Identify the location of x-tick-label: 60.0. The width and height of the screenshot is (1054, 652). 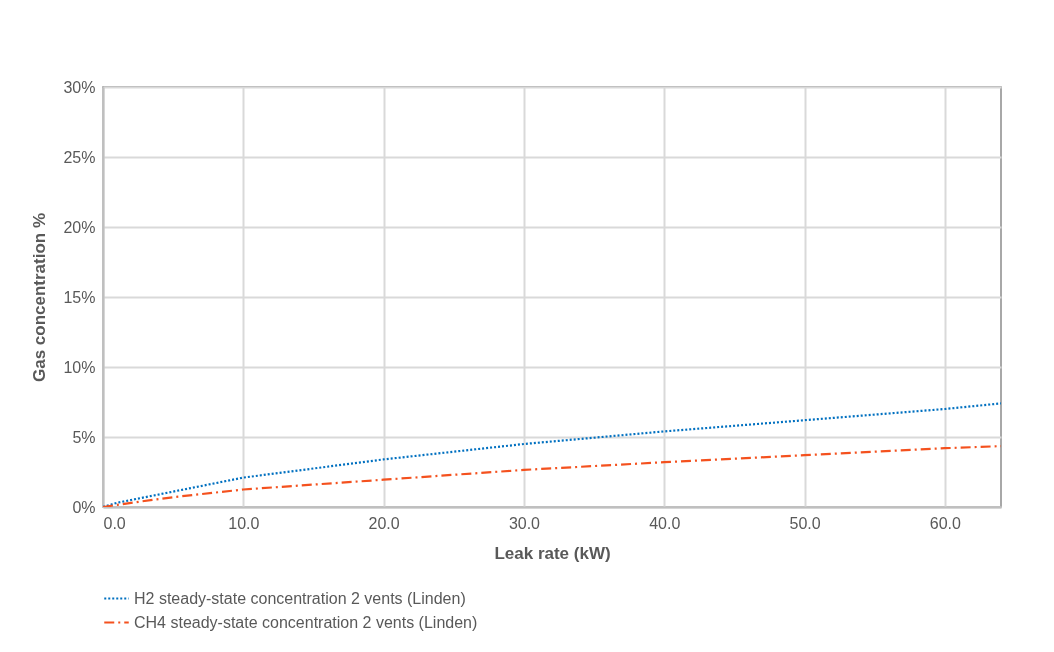
(945, 523).